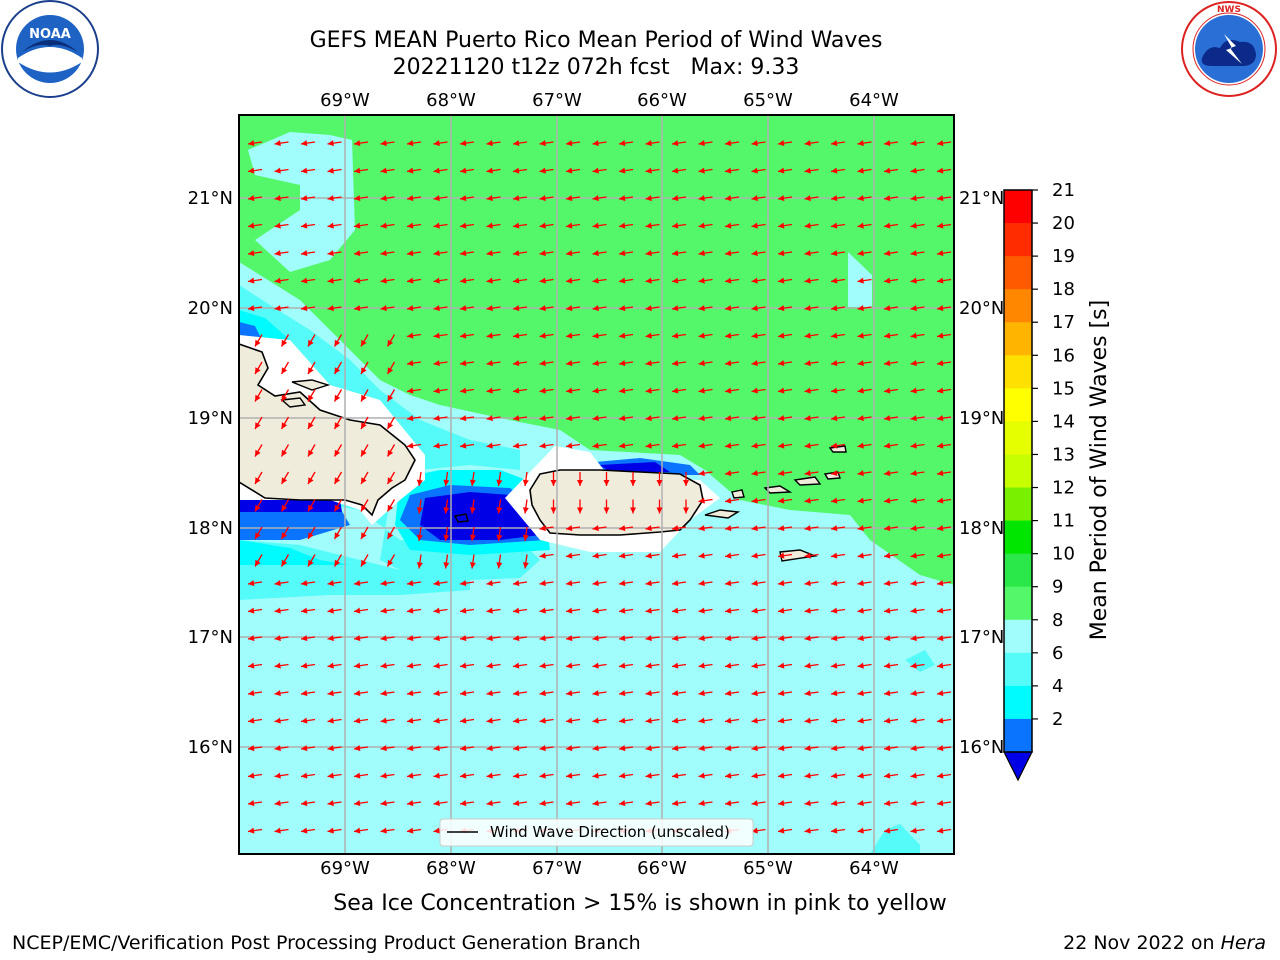 The width and height of the screenshot is (1280, 960). What do you see at coordinates (1063, 421) in the screenshot?
I see `colorbar-tick-label: 14` at bounding box center [1063, 421].